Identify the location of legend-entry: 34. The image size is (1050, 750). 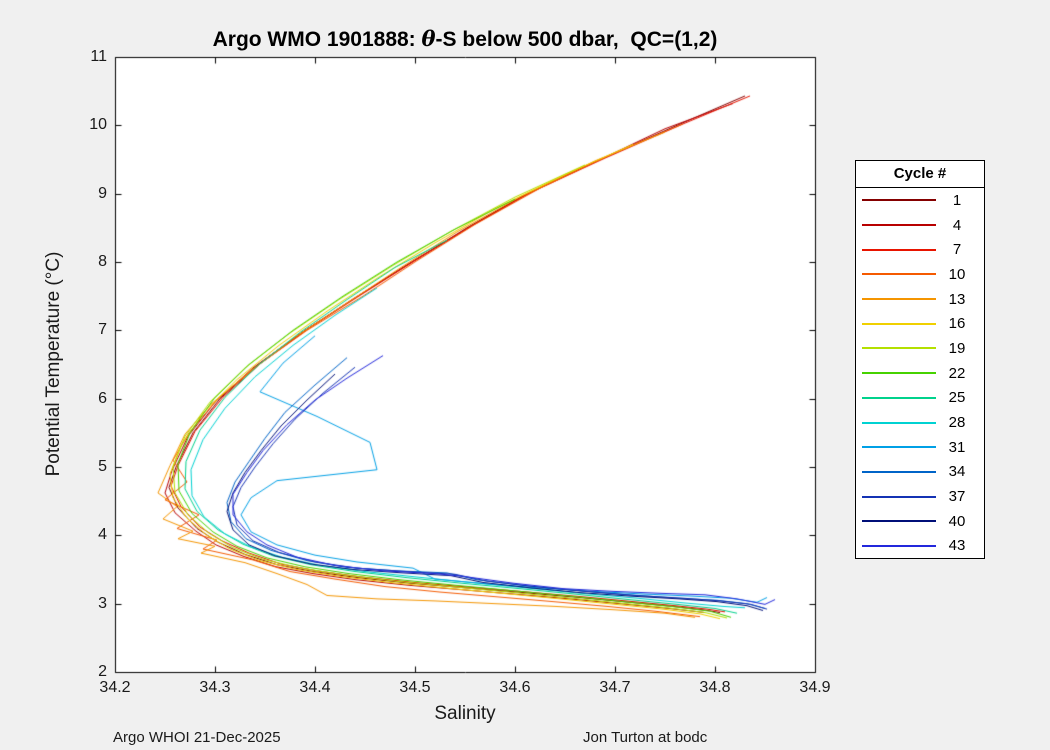
(920, 472).